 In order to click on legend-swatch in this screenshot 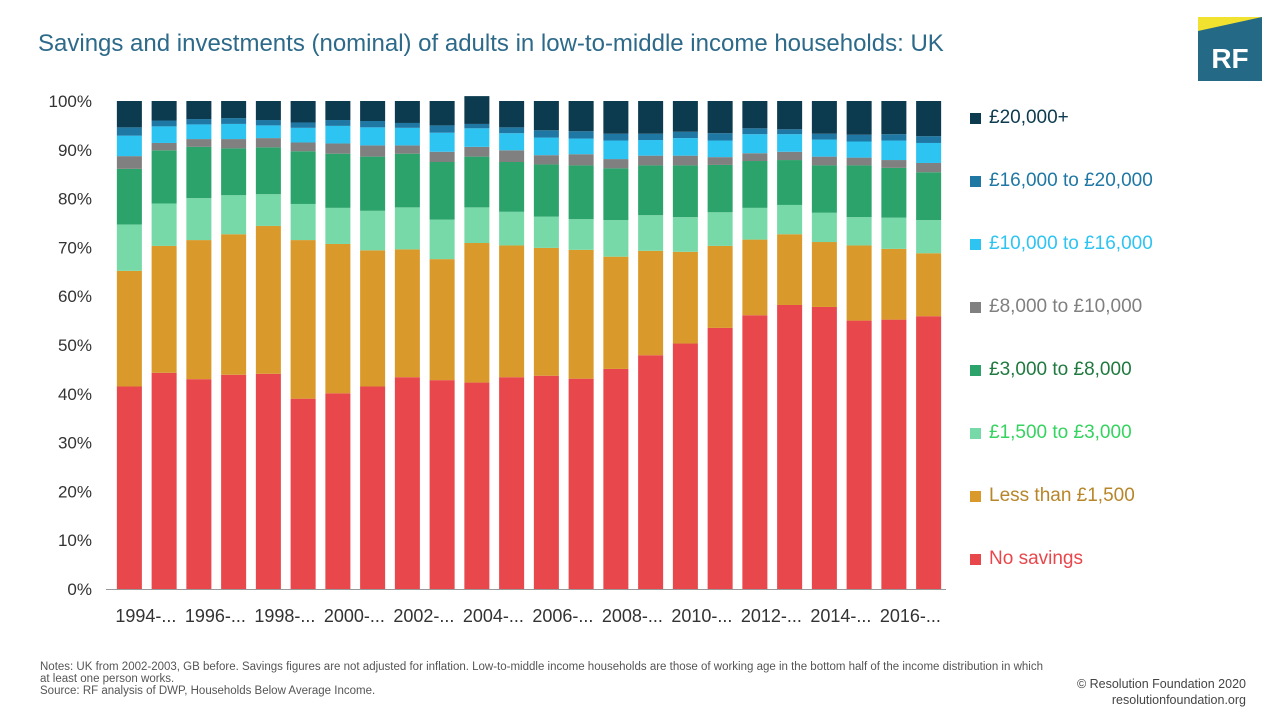, I will do `click(975, 307)`.